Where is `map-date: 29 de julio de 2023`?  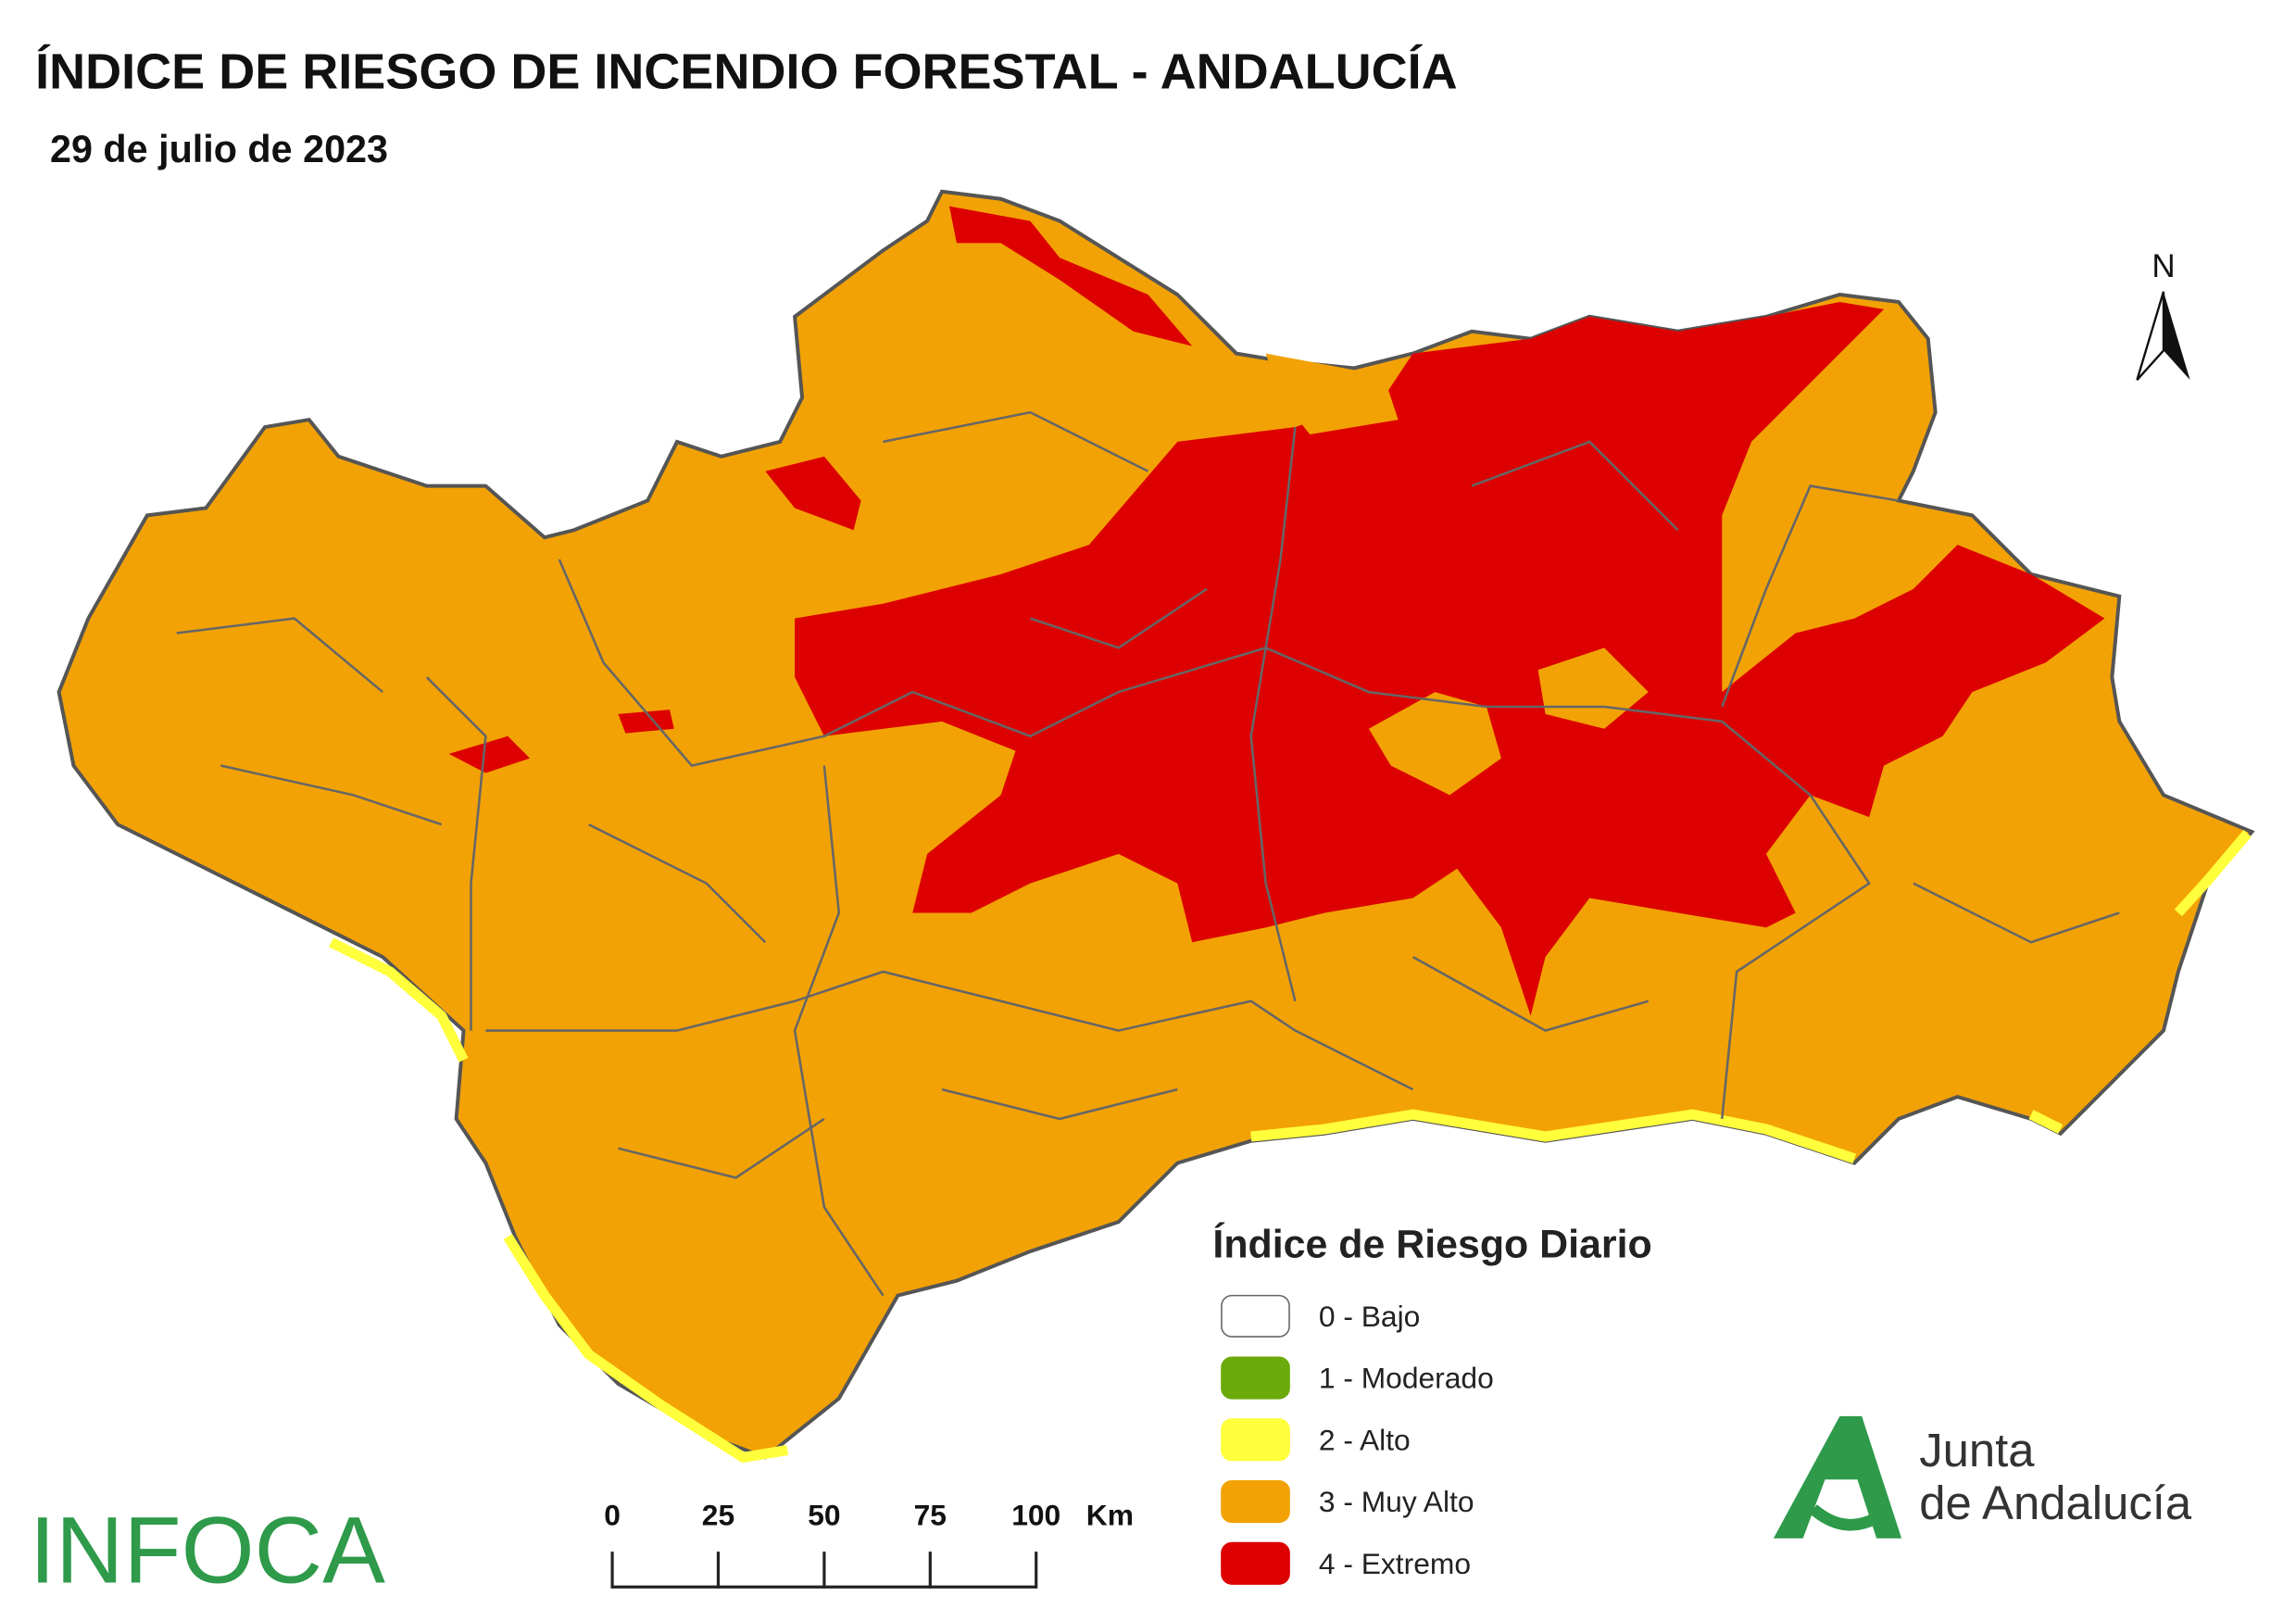 map-date: 29 de julio de 2023 is located at coordinates (219, 149).